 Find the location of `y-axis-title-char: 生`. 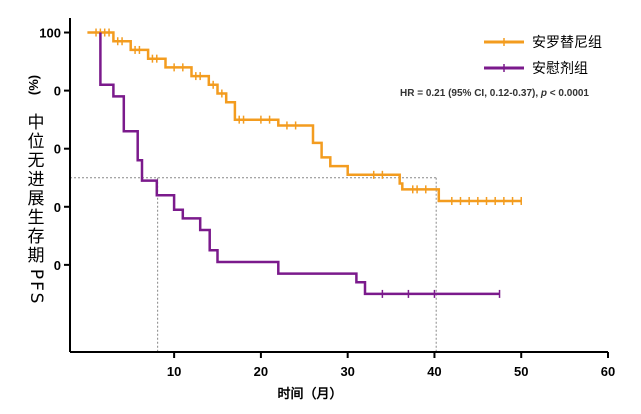

y-axis-title-char: 生 is located at coordinates (36, 218).